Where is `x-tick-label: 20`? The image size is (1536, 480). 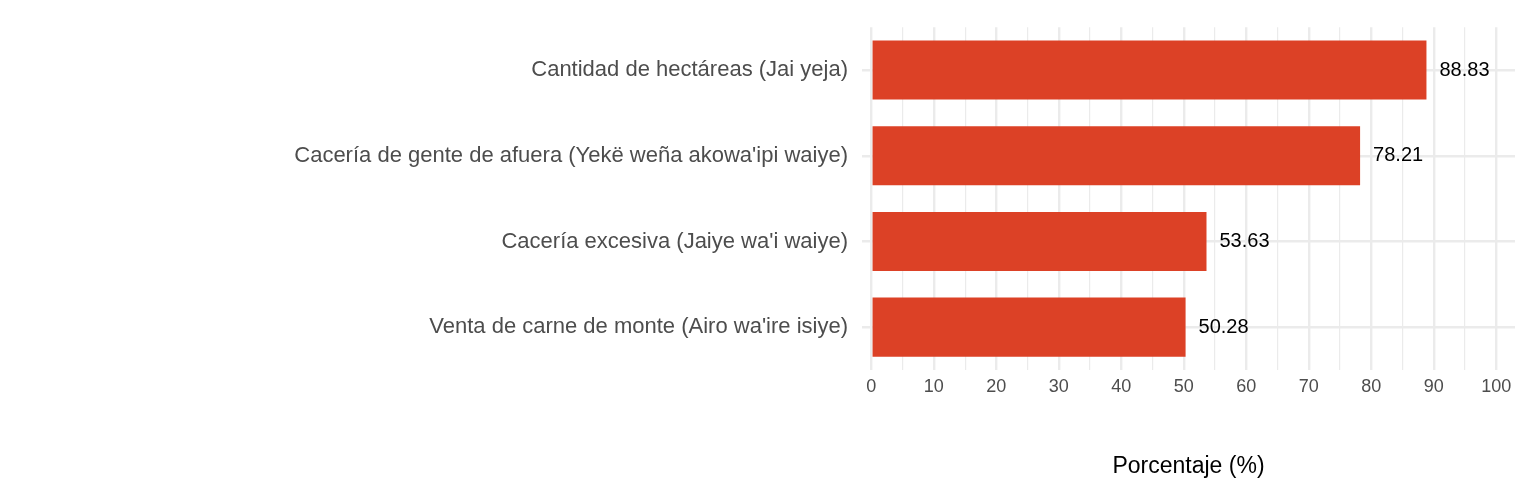
x-tick-label: 20 is located at coordinates (996, 385).